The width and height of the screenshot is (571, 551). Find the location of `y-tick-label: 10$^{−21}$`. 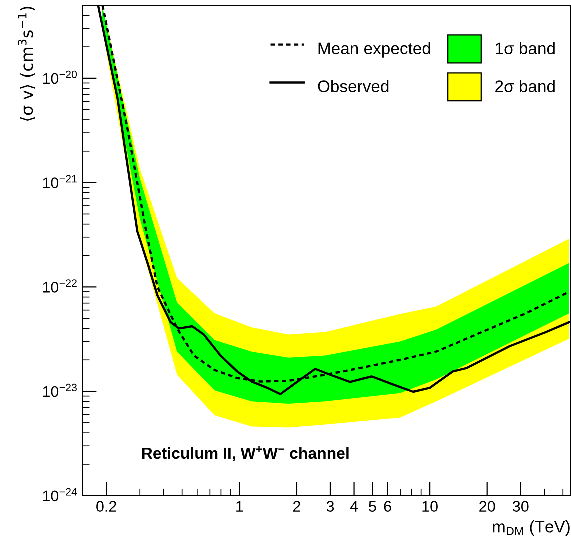

y-tick-label: 10$^{−21}$ is located at coordinates (60, 181).